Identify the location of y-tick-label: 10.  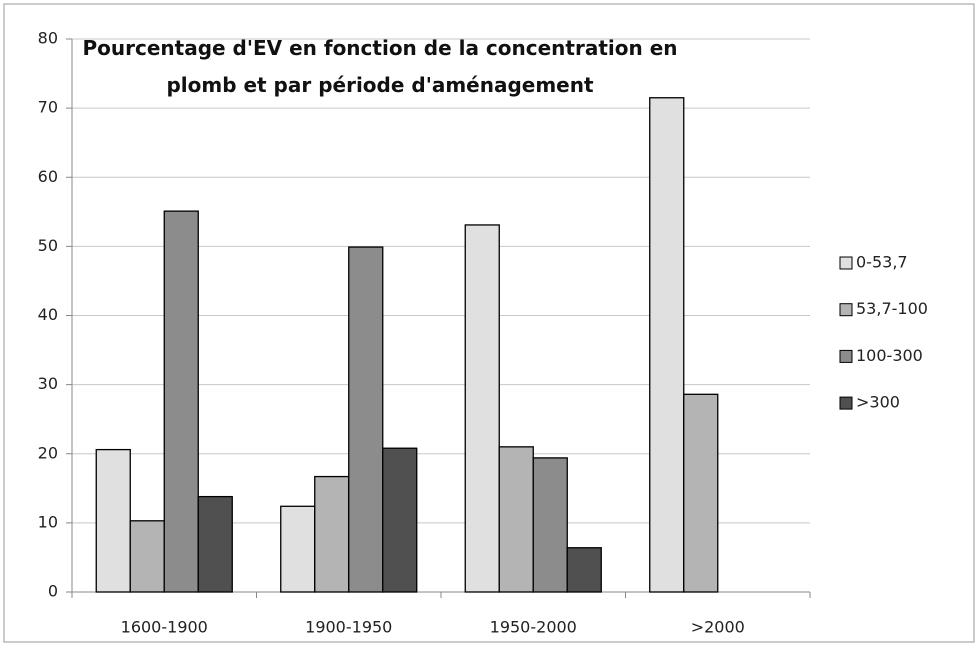
(48, 521).